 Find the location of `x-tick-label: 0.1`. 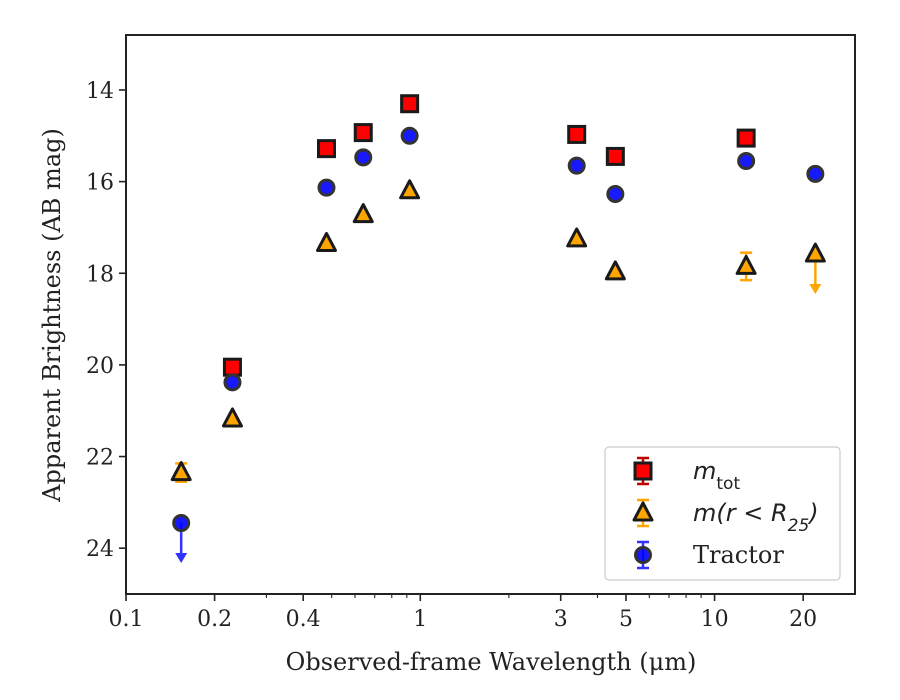

x-tick-label: 0.1 is located at coordinates (126, 619).